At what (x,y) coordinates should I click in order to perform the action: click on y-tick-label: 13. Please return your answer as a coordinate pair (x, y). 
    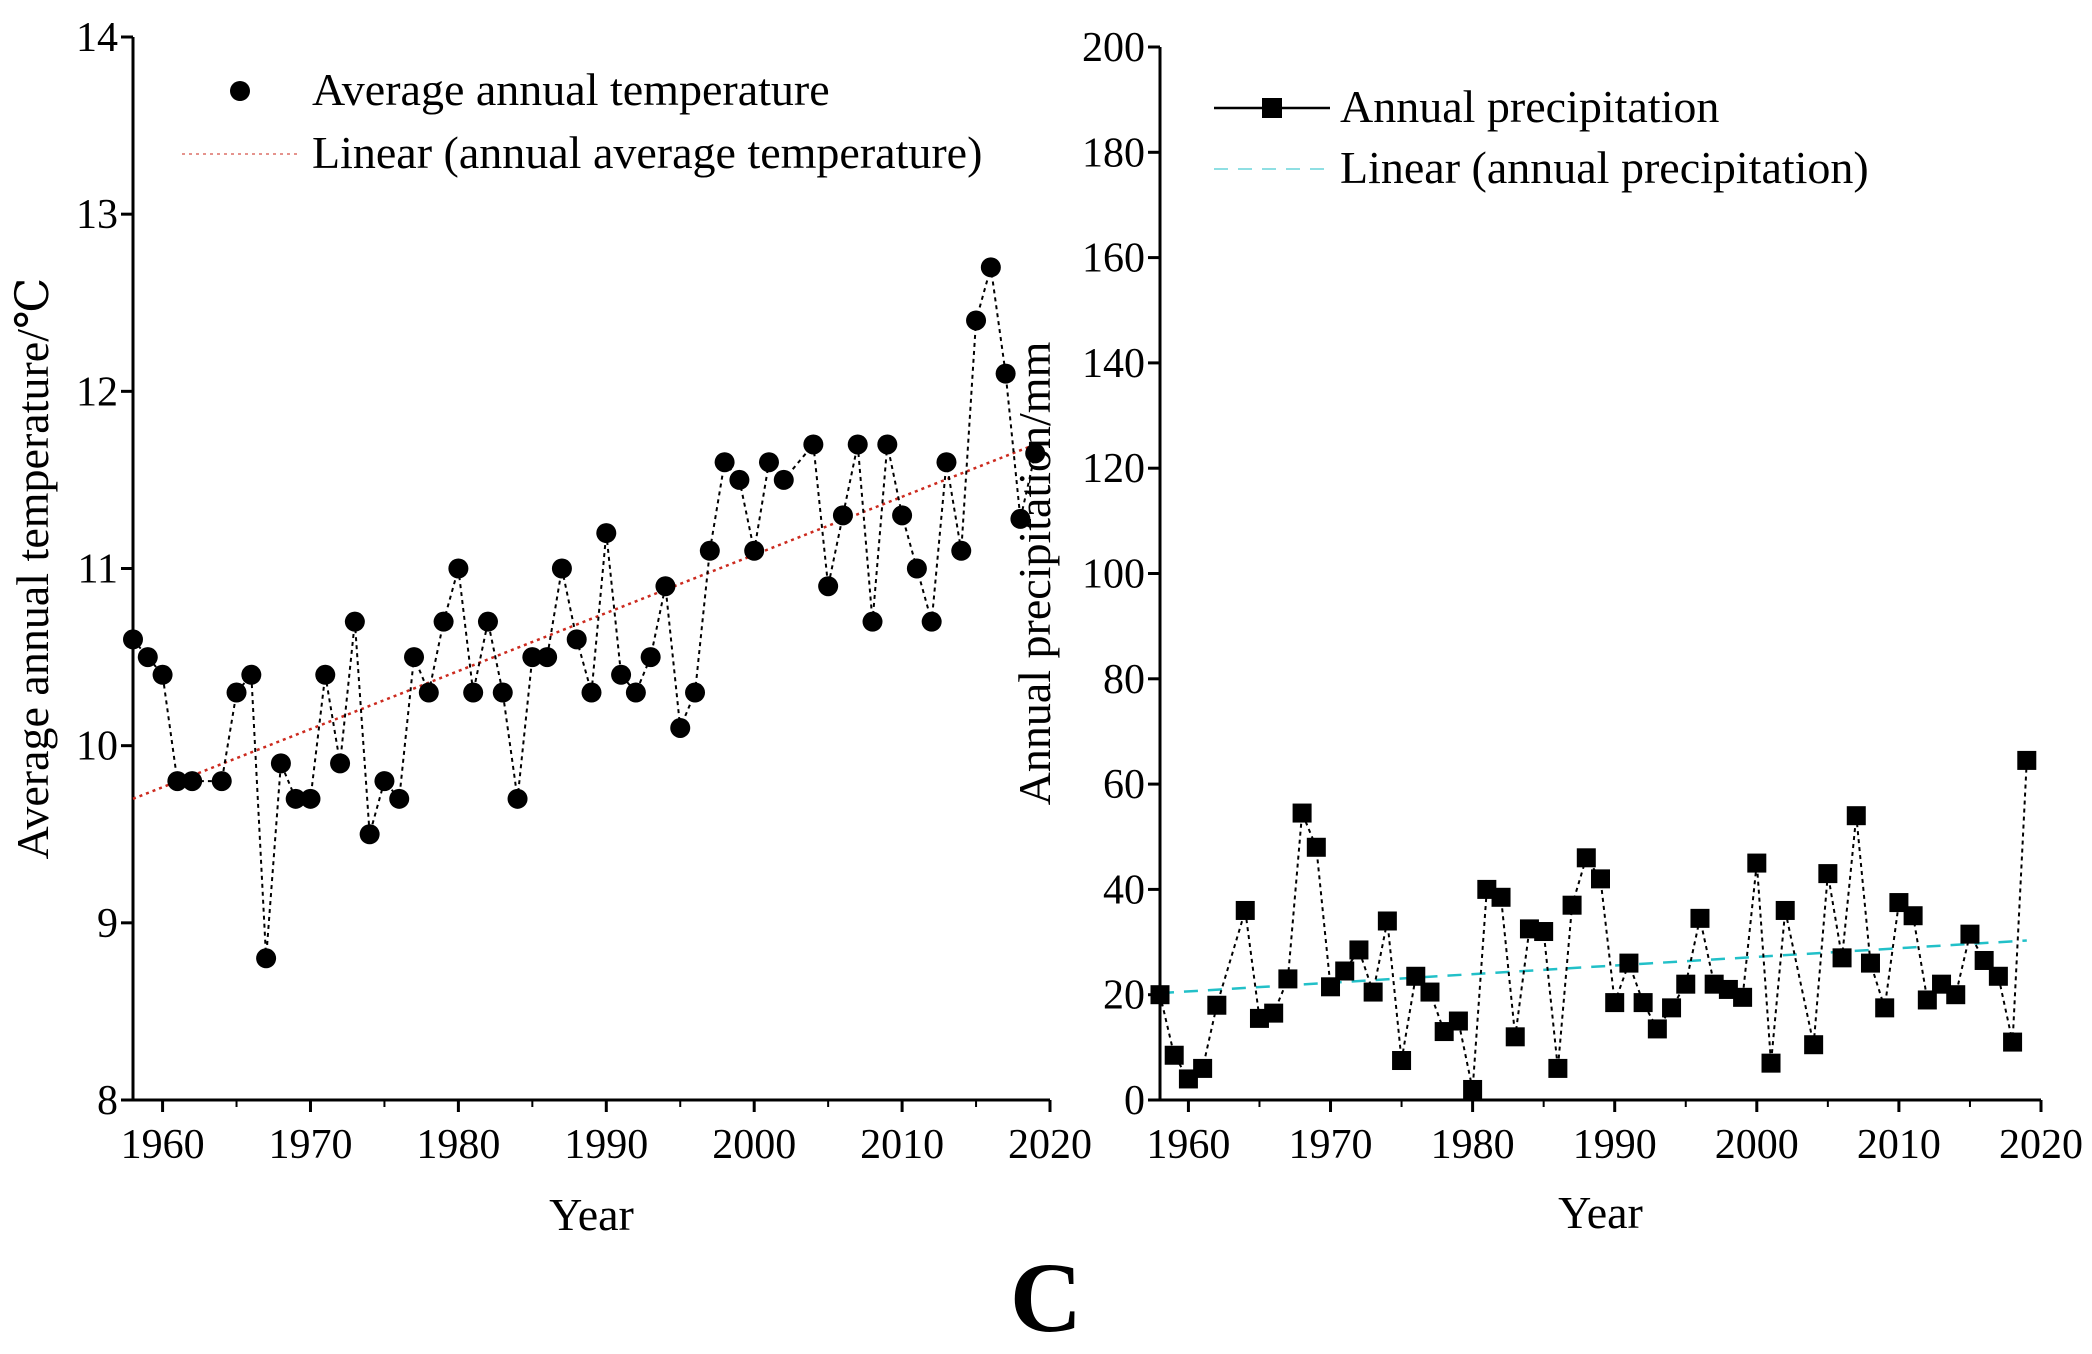
    Looking at the image, I should click on (97, 215).